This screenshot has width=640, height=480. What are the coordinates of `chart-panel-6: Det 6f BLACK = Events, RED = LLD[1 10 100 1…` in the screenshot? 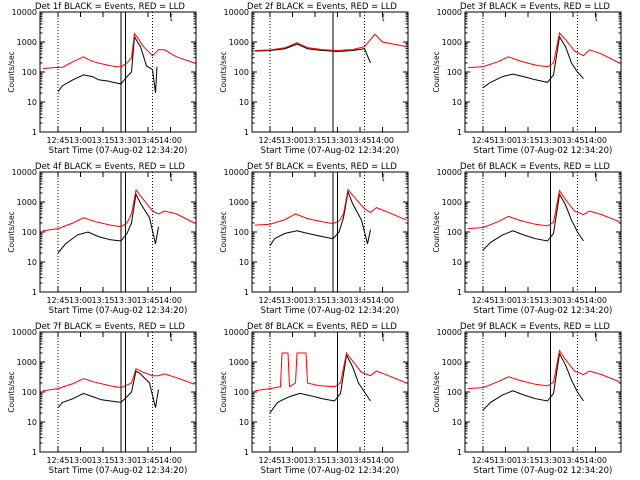 It's located at (527, 239).